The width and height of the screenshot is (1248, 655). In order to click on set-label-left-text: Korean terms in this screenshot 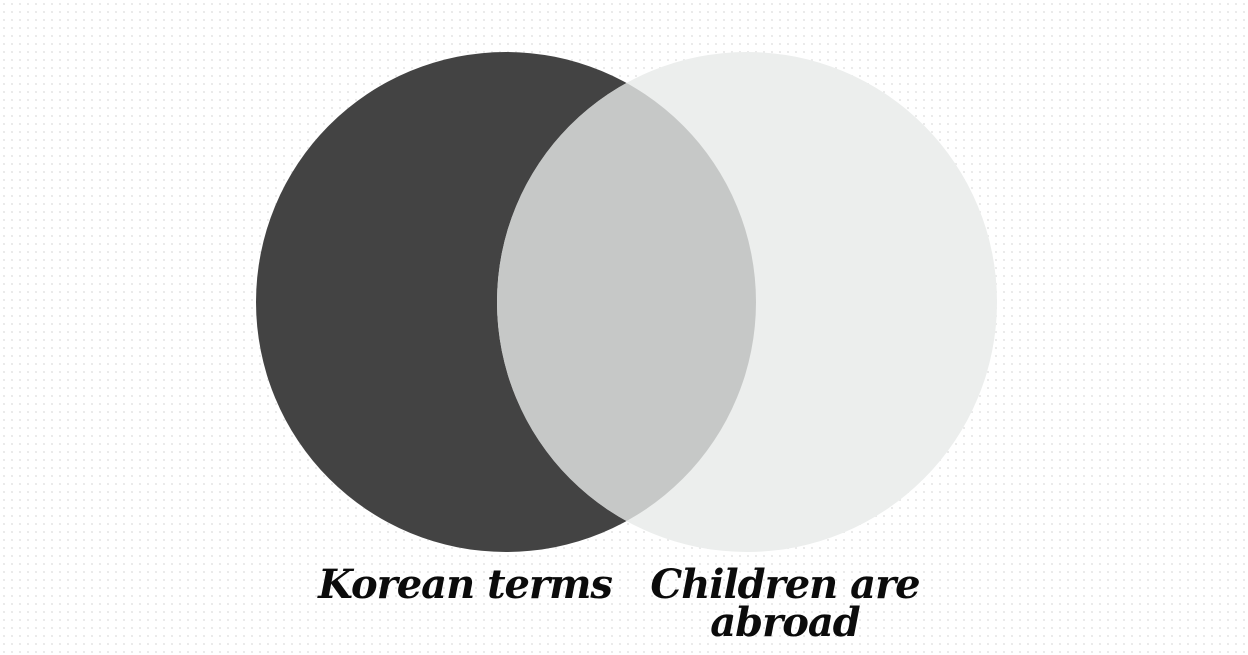, I will do `click(465, 584)`.